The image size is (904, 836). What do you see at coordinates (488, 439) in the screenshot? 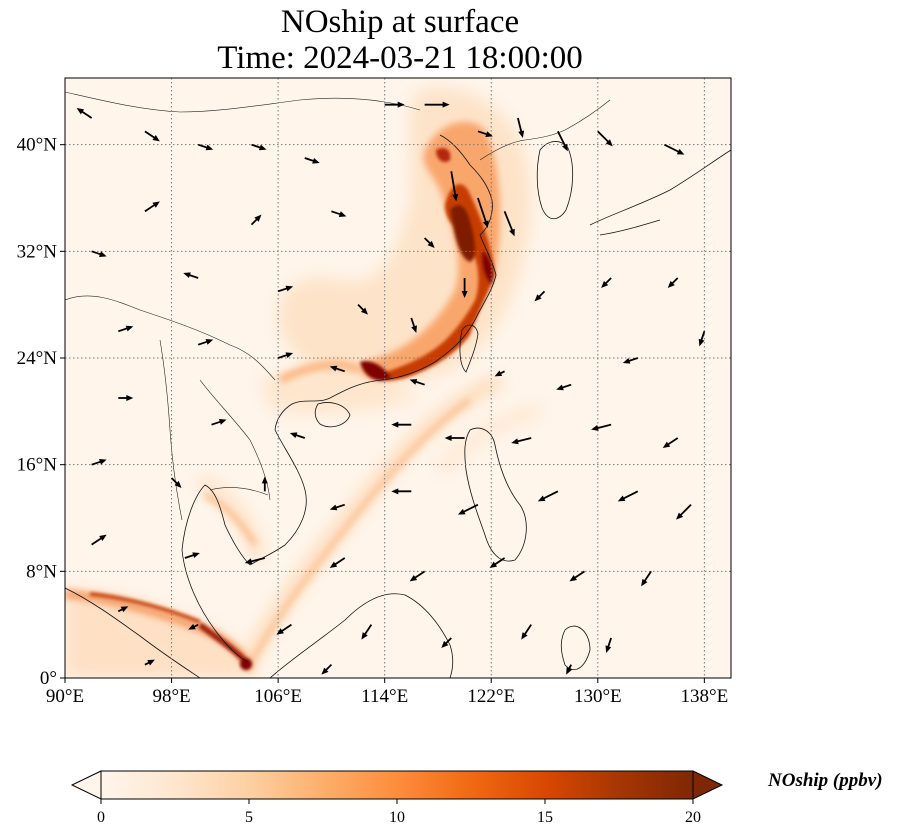
I see `luzon-strait-glow` at bounding box center [488, 439].